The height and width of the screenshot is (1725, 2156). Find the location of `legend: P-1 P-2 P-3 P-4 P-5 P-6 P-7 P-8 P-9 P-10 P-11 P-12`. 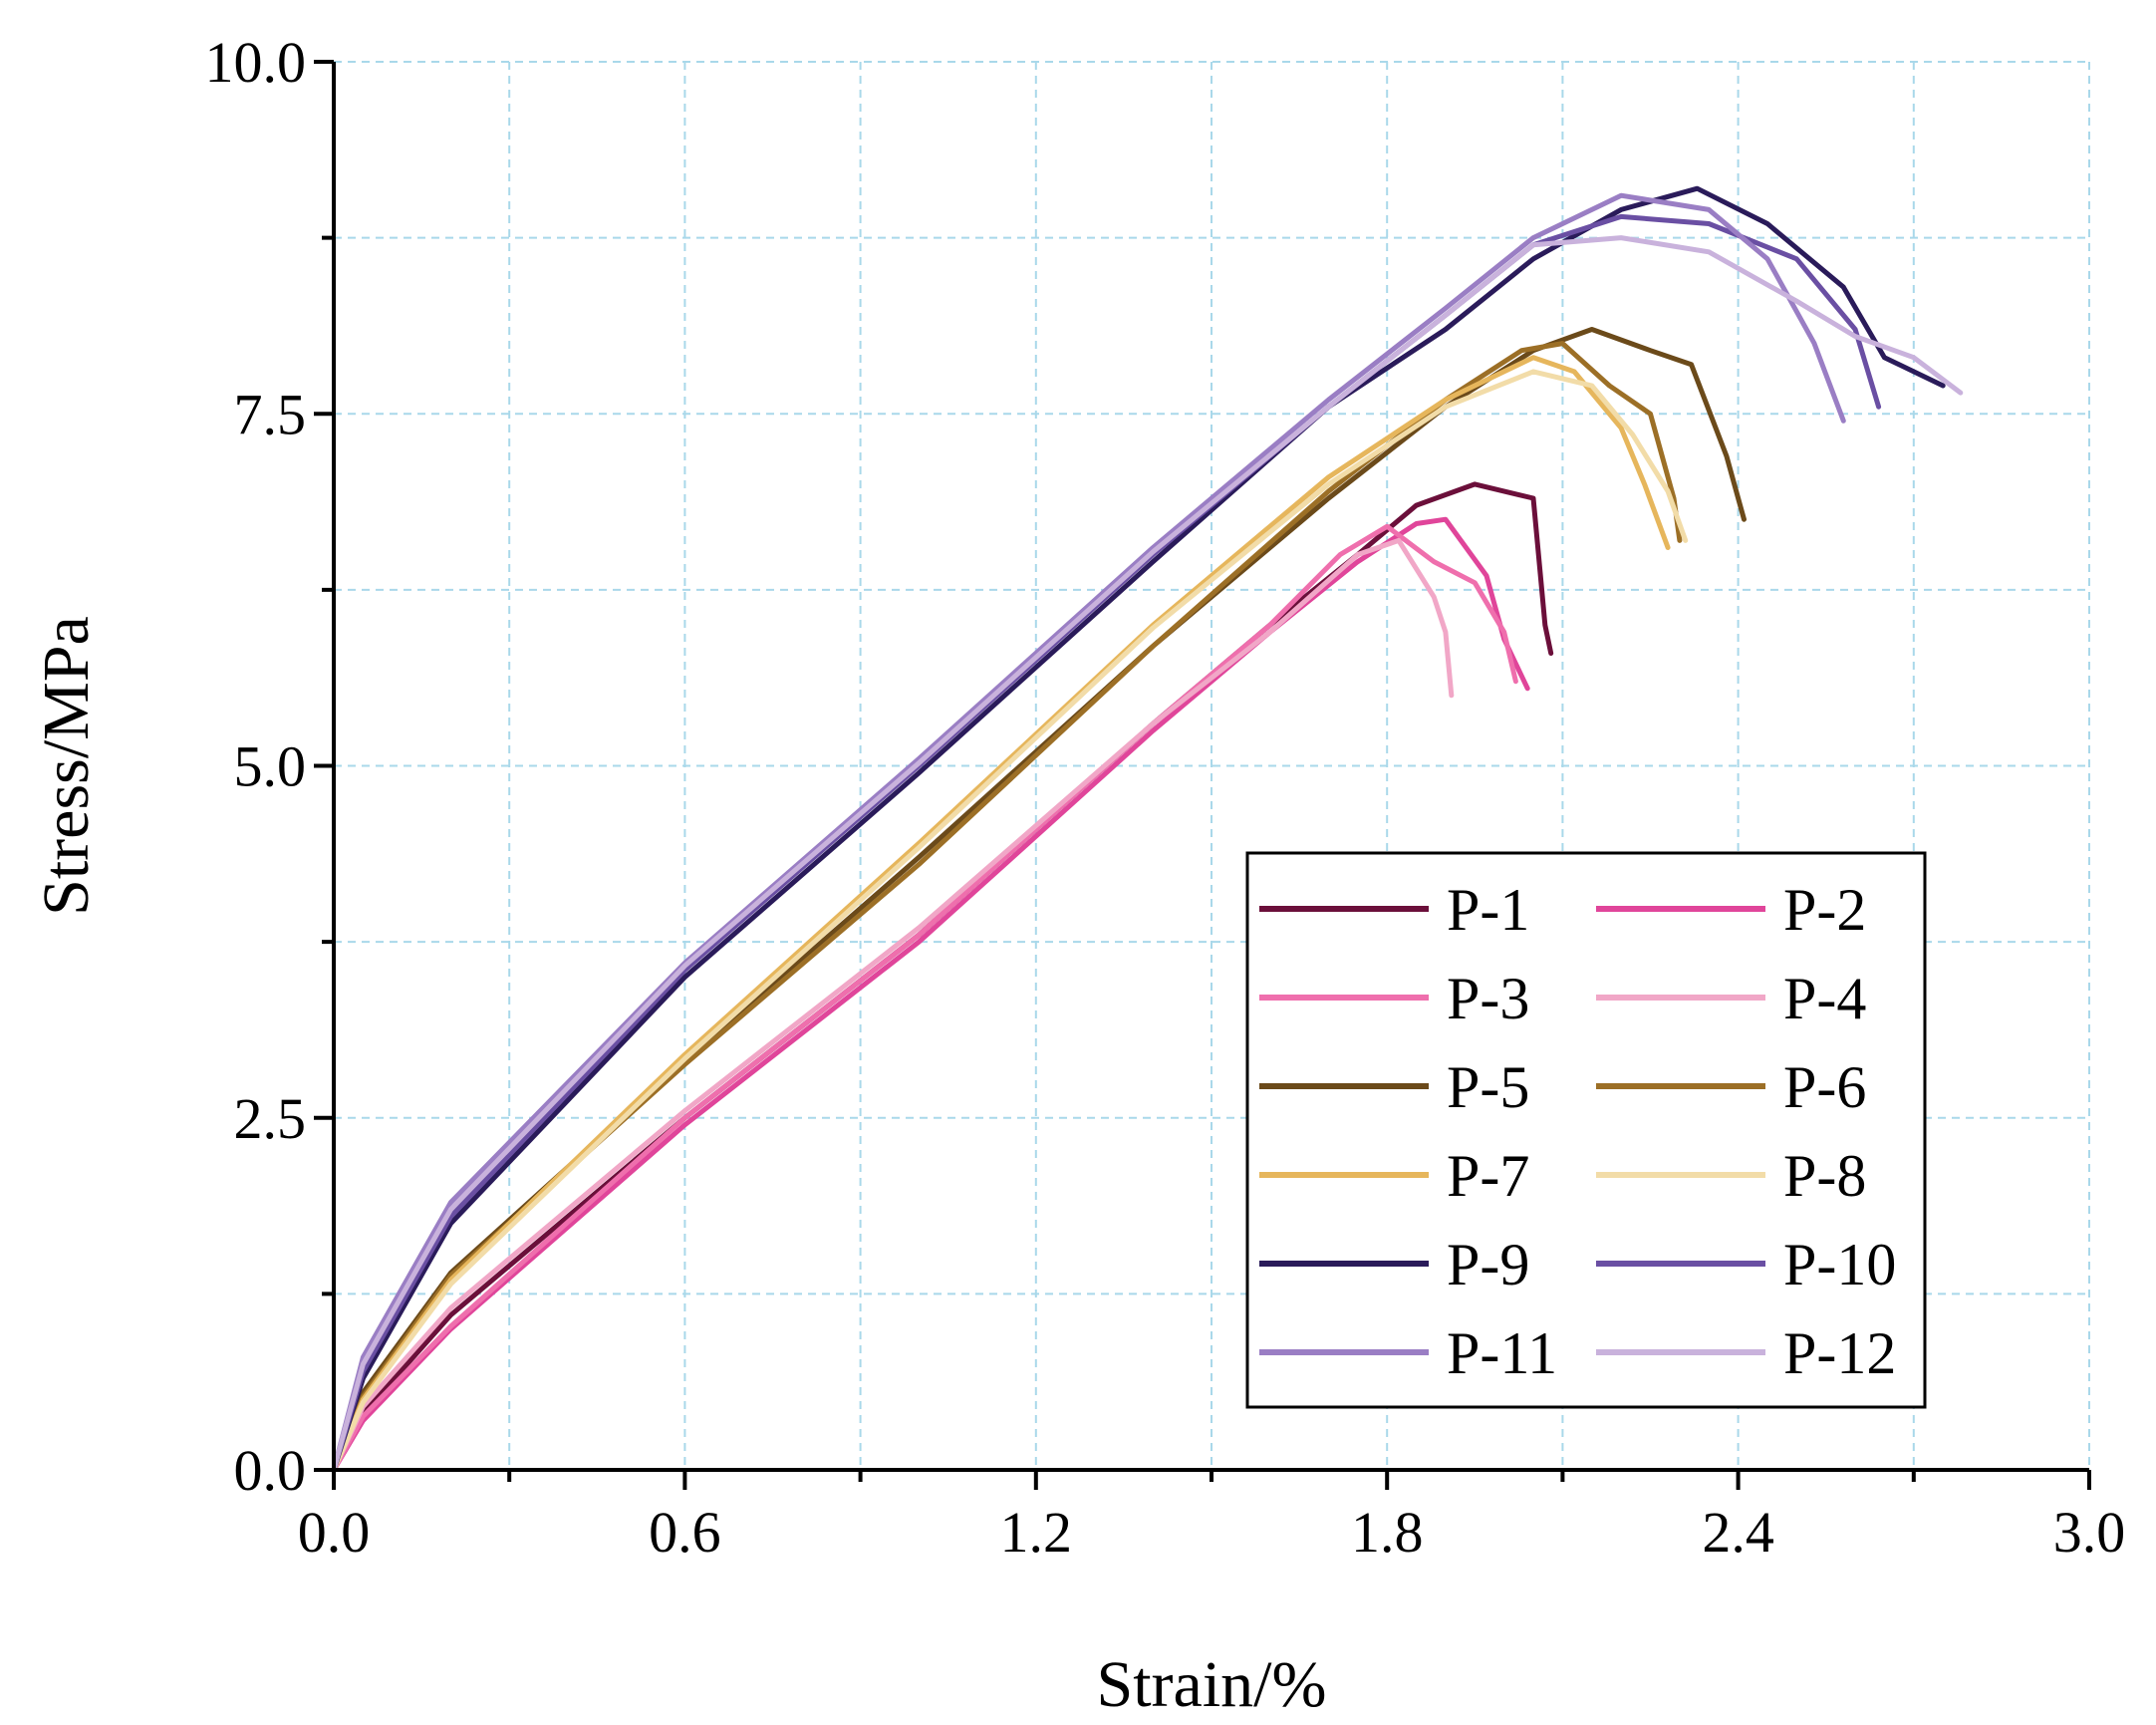

legend: P-1 P-2 P-3 P-4 P-5 P-6 P-7 P-8 P-9 P-10 P-11 P-12 is located at coordinates (1586, 1130).